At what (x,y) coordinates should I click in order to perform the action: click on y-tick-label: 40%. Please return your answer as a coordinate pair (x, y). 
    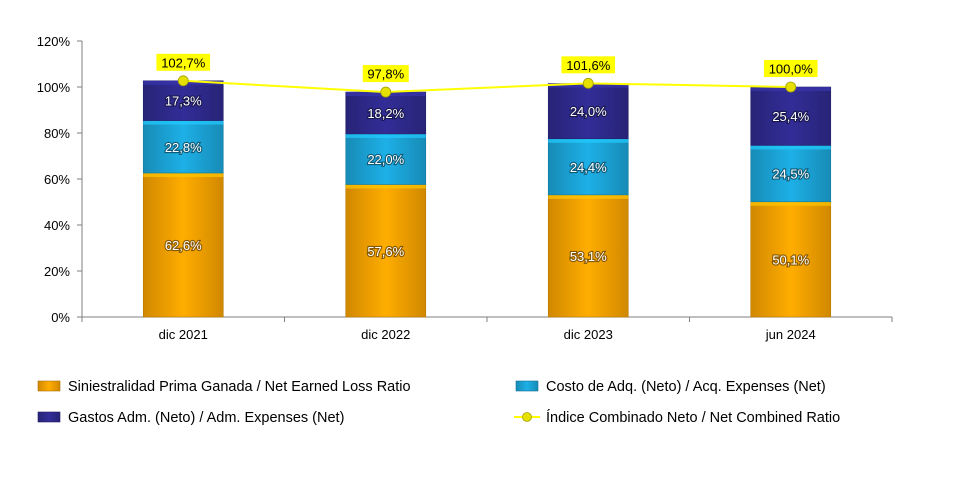
    Looking at the image, I should click on (57, 225).